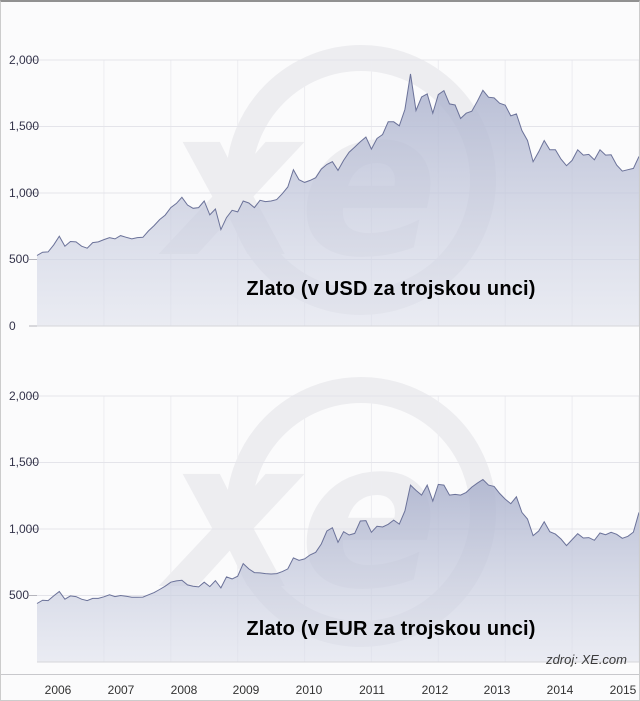 The image size is (640, 701). Describe the element at coordinates (623, 690) in the screenshot. I see `xtick-2015: 2015` at that location.